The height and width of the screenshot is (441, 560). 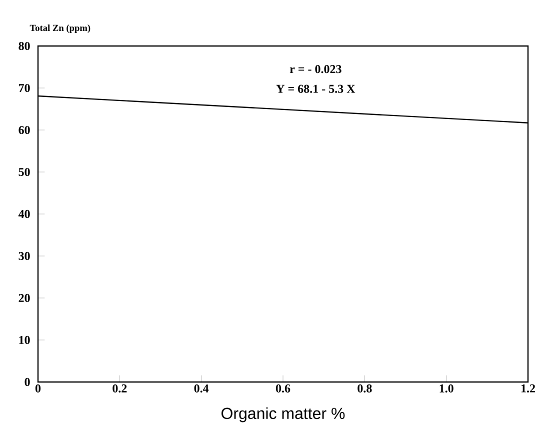 What do you see at coordinates (283, 388) in the screenshot?
I see `x-tick-label: 0.6` at bounding box center [283, 388].